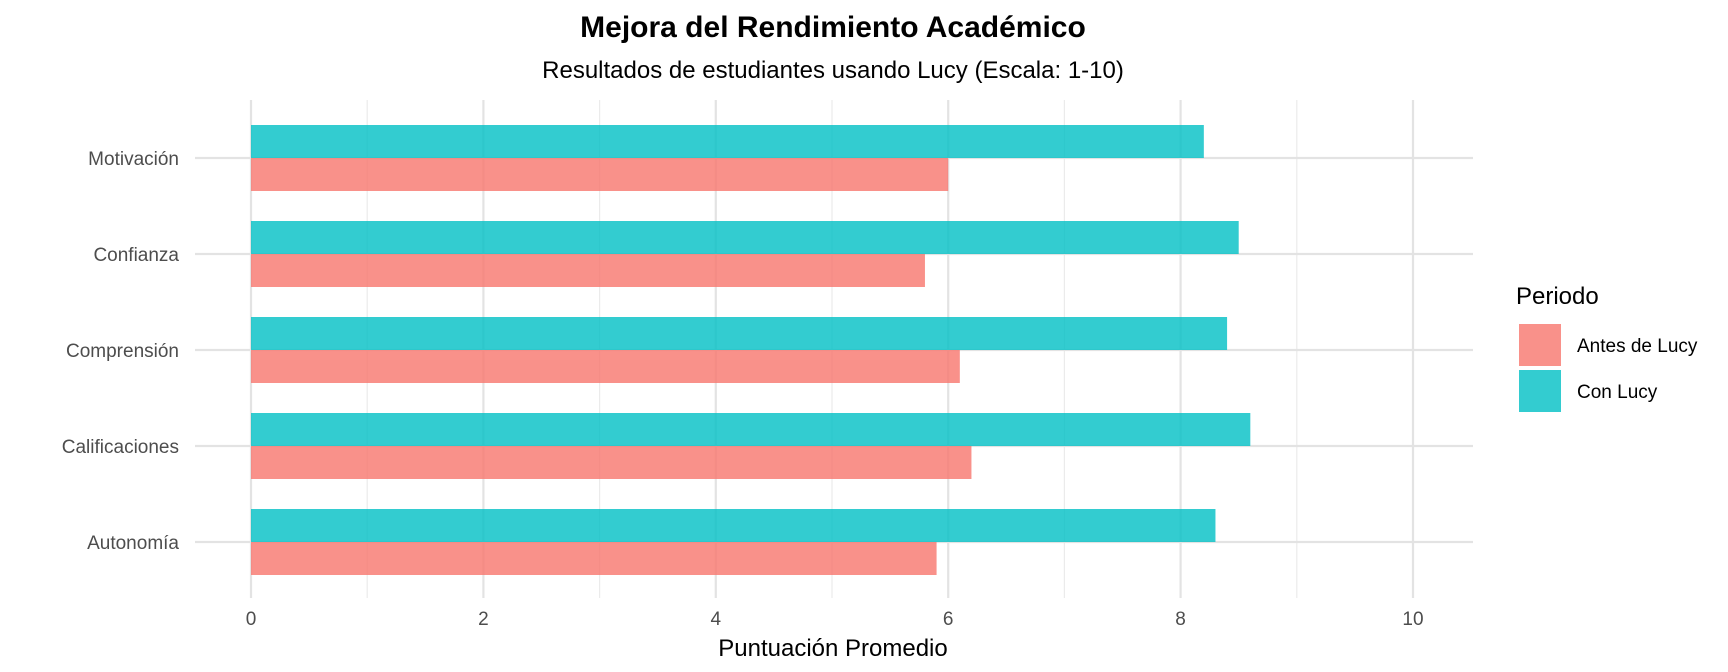 This screenshot has width=1728, height=672. I want to click on x-tick-label: 0, so click(251, 619).